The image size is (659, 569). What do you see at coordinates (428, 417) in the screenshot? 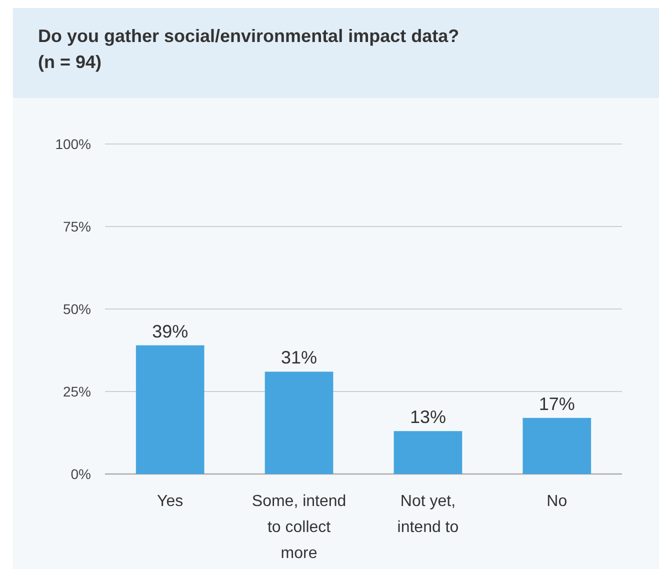
I see `data-label: 13%` at bounding box center [428, 417].